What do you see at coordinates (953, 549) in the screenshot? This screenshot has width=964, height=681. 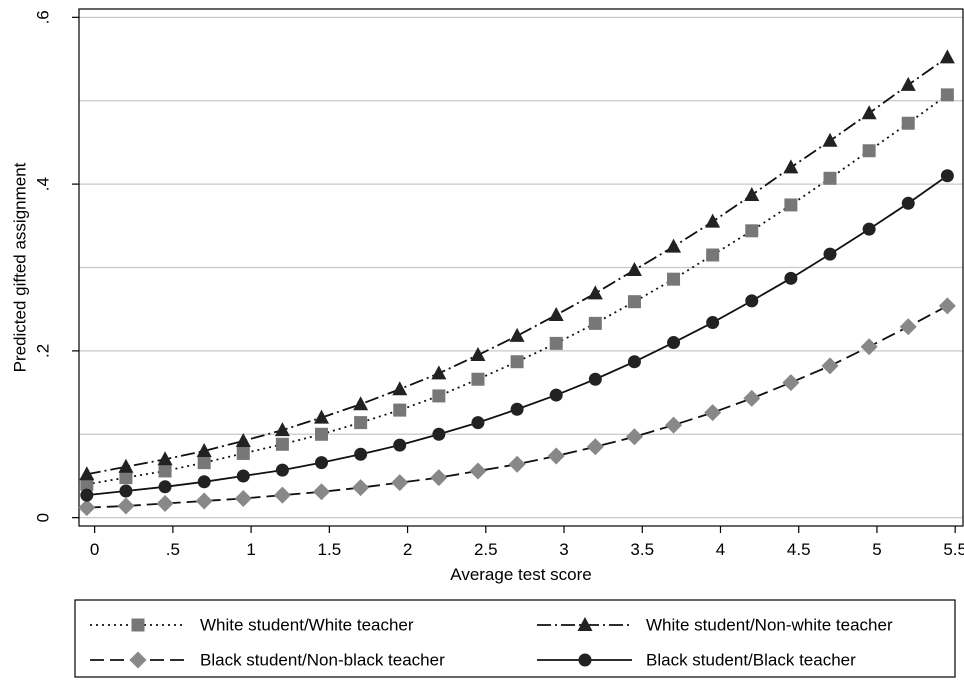 I see `x-tick-label: 5.5` at bounding box center [953, 549].